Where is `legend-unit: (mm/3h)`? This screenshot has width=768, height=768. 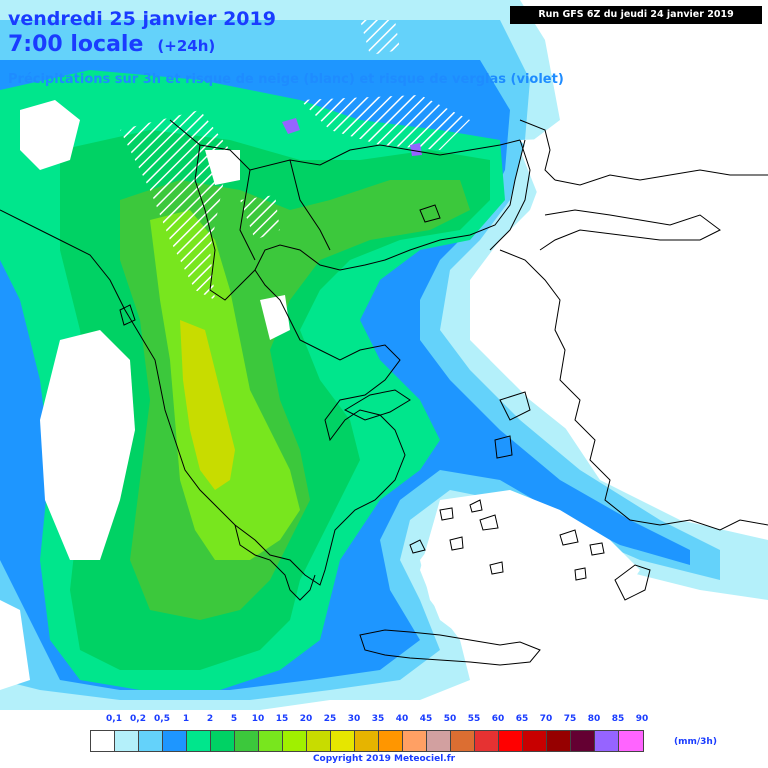
legend-unit: (mm/3h) is located at coordinates (695, 742).